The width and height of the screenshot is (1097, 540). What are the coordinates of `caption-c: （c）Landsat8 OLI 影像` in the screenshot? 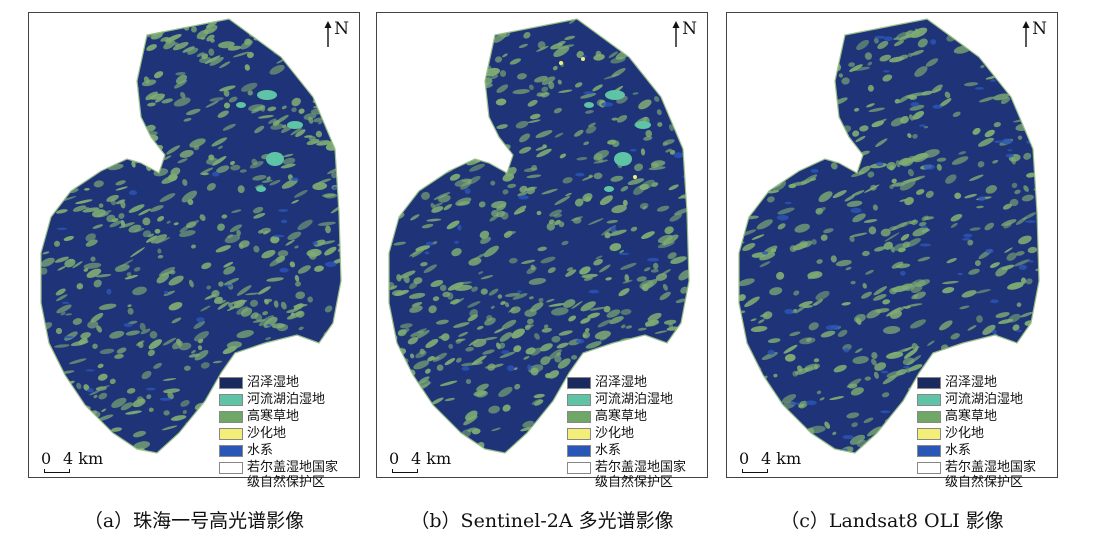 It's located at (892, 521).